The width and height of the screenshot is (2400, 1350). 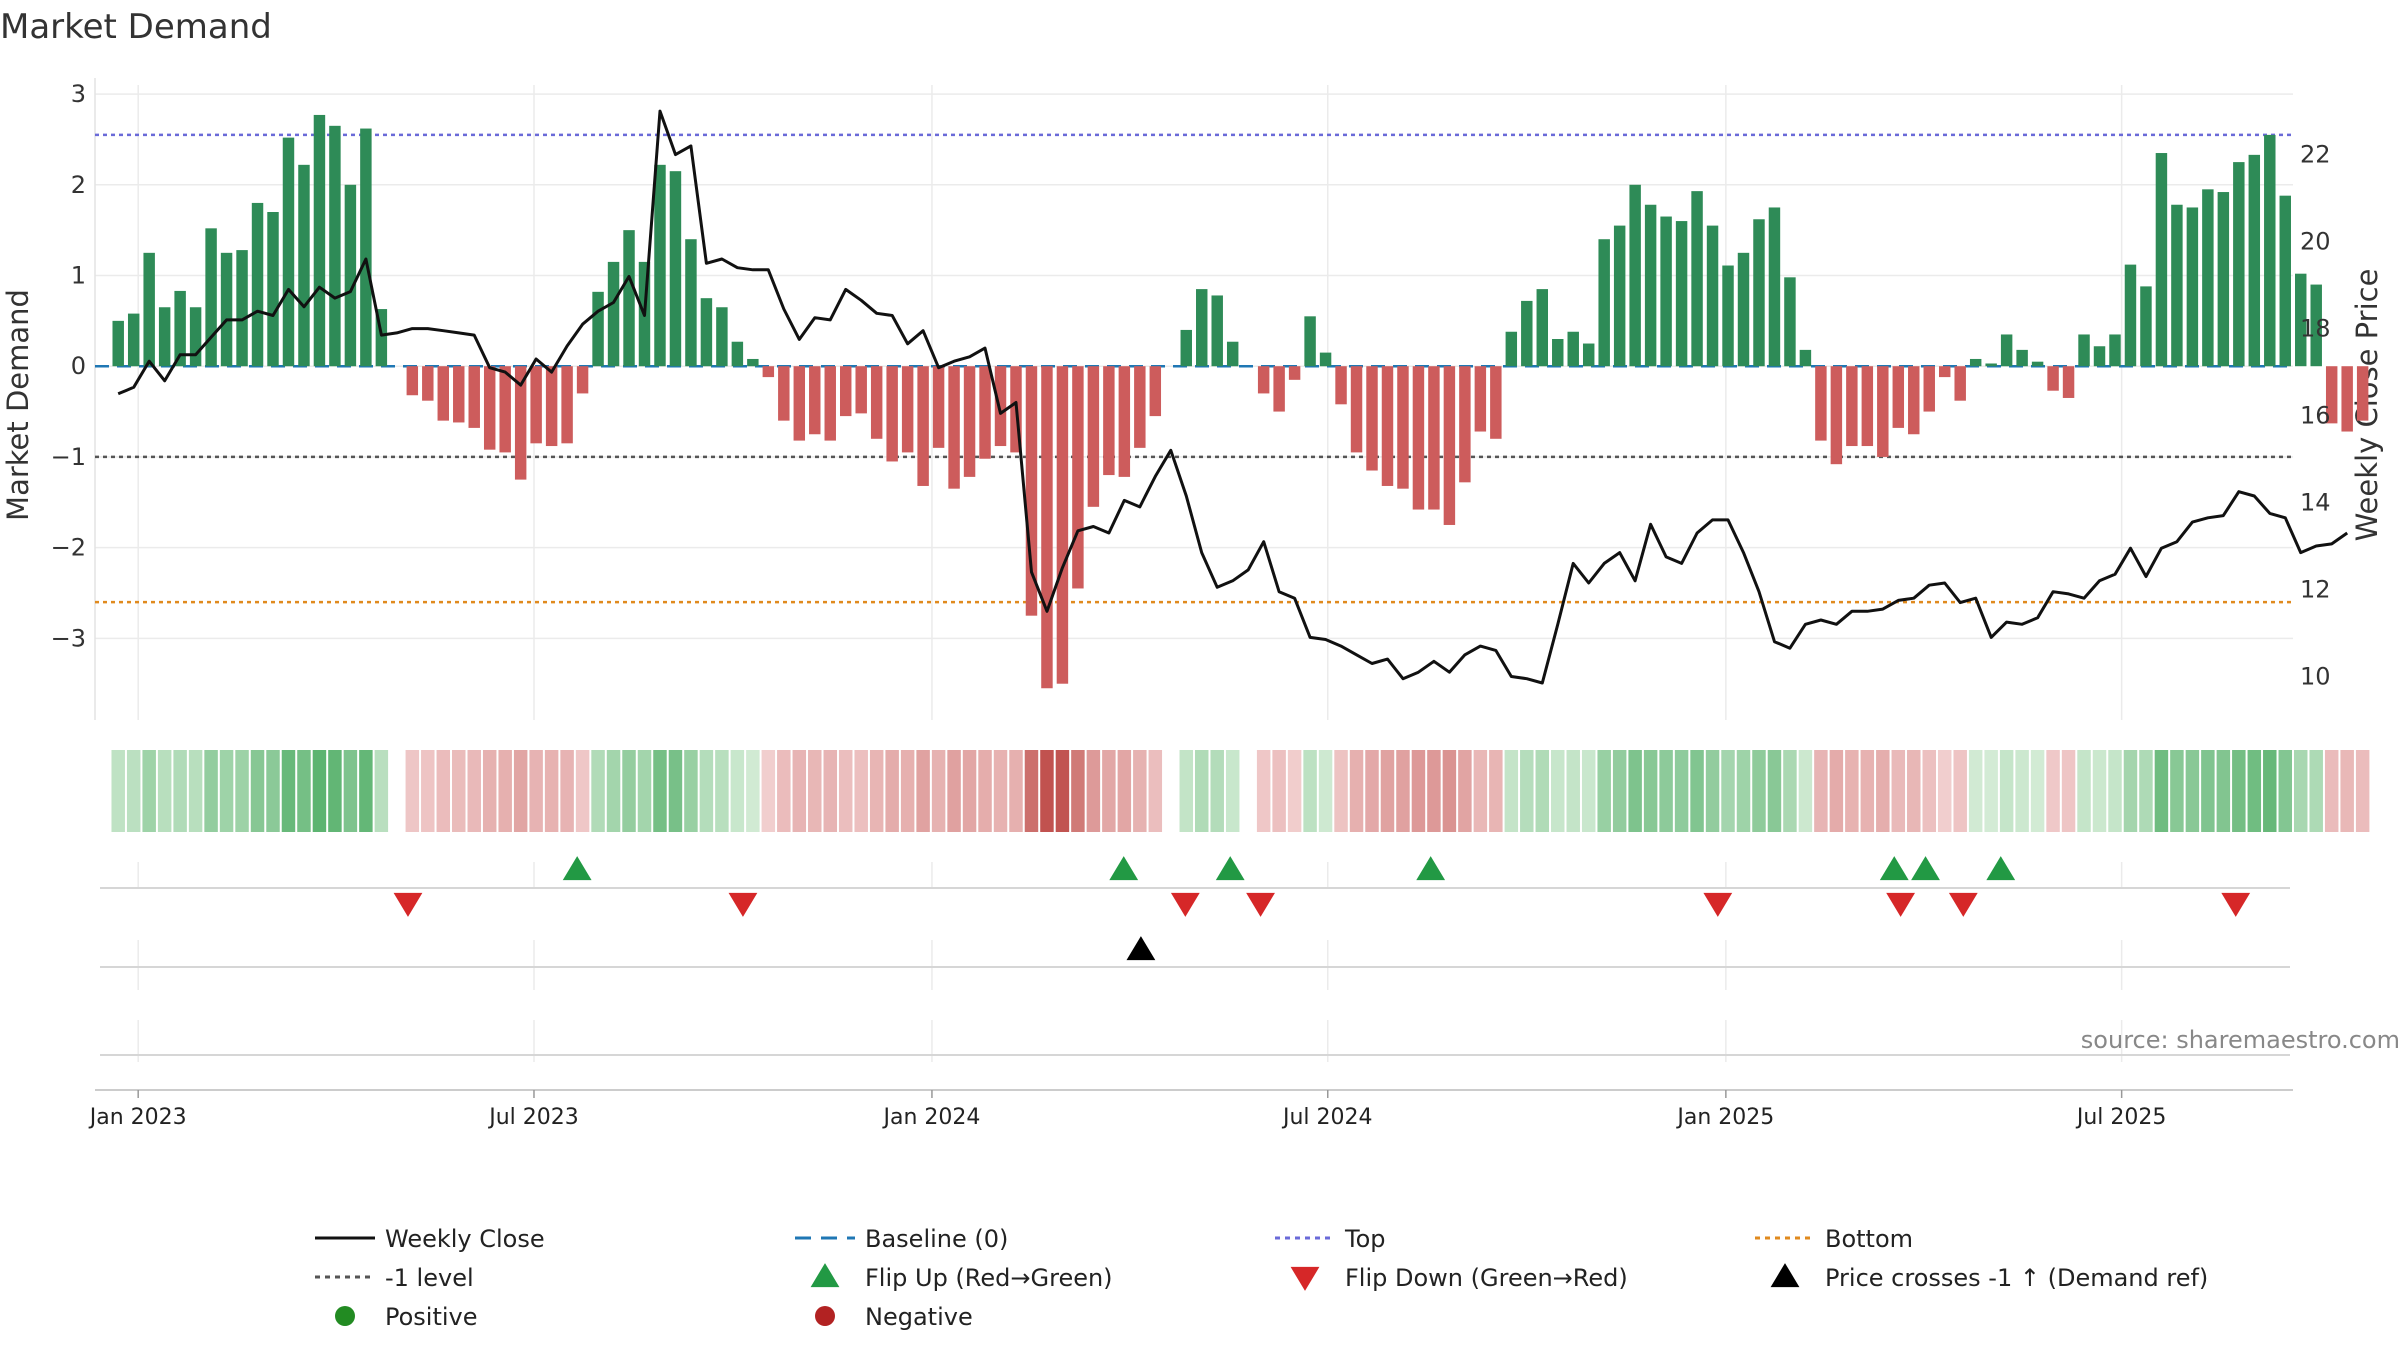 What do you see at coordinates (930, 1117) in the screenshot?
I see `x-tick-label: Jan 2024` at bounding box center [930, 1117].